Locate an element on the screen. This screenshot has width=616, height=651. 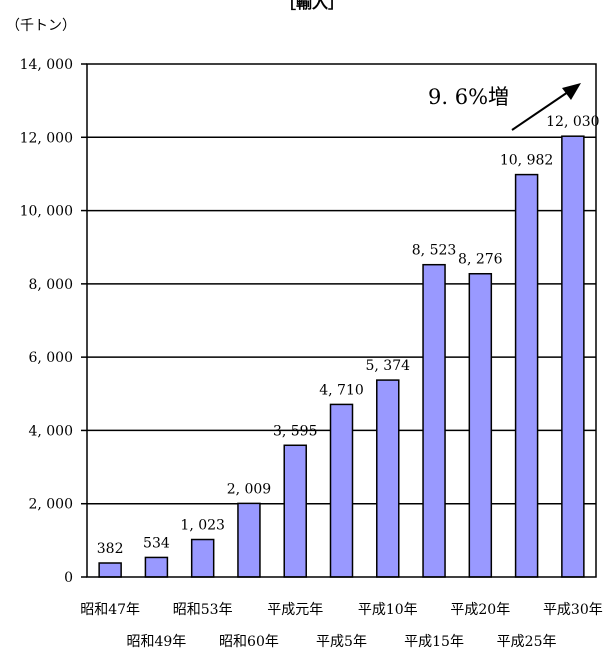
y-tick-label: 10, 000 is located at coordinates (46, 212).